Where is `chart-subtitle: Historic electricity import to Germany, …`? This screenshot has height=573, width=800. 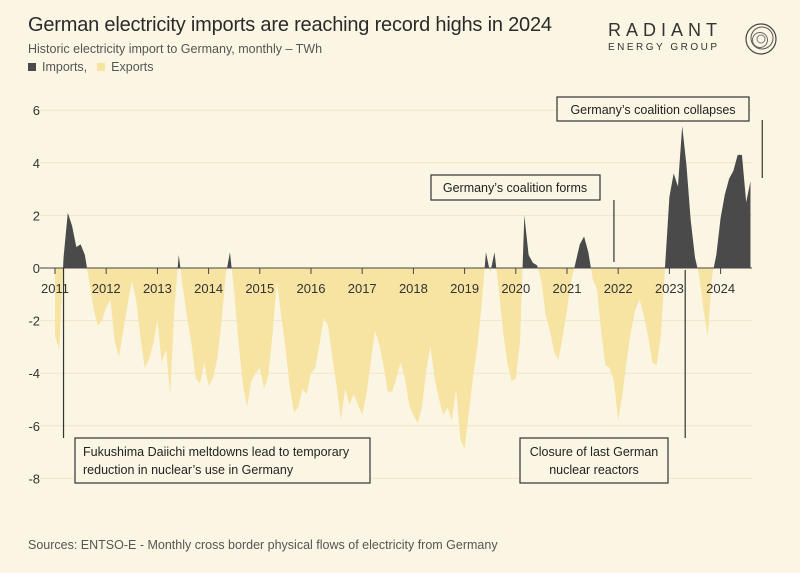
chart-subtitle: Historic electricity import to Germany, … is located at coordinates (175, 49).